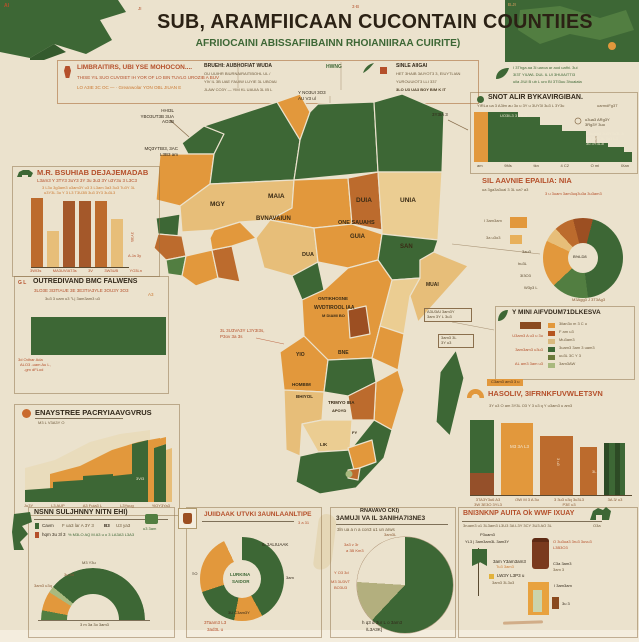 The height and width of the screenshot is (642, 639). I want to click on block-panel-mark: A3, so click(151, 294).